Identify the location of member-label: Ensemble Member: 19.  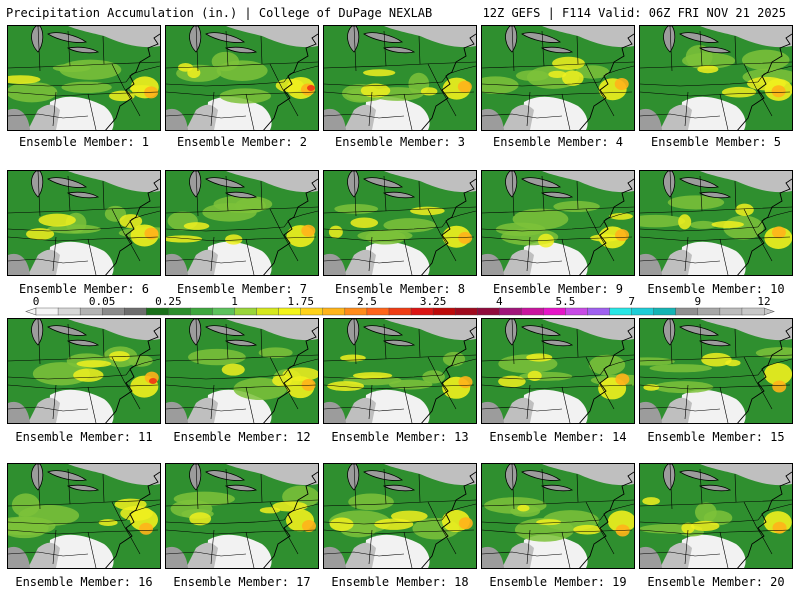
(558, 582).